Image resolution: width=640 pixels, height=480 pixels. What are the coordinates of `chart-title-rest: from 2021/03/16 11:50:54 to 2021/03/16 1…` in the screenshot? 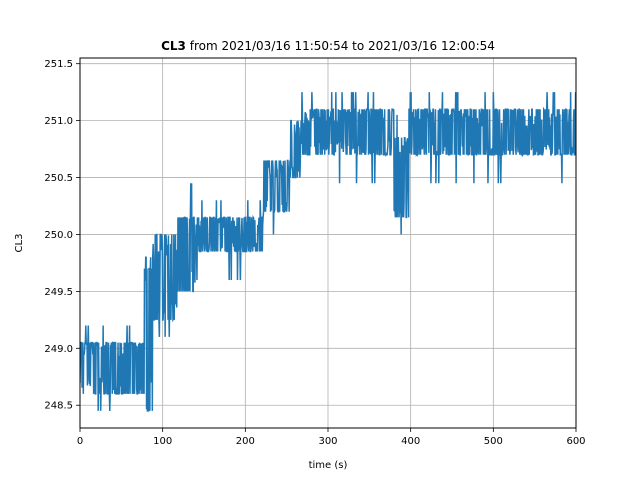 It's located at (340, 46).